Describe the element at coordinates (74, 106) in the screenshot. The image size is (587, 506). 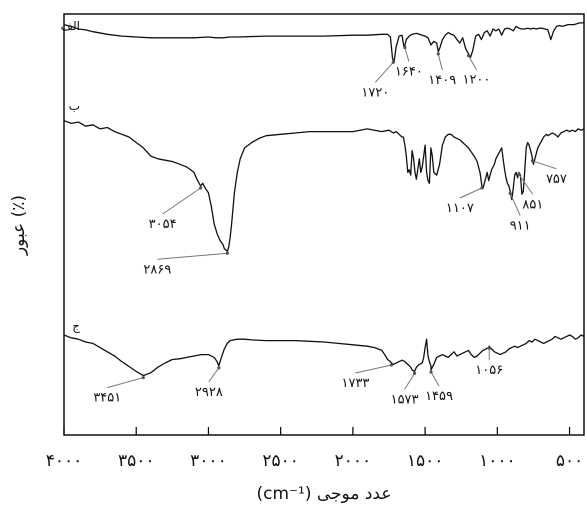
I see `panel-label-2: ب` at that location.